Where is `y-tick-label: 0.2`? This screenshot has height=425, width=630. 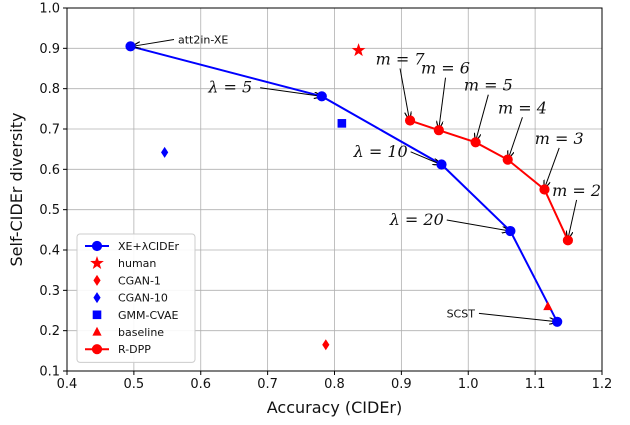
y-tick-label: 0.2 is located at coordinates (49, 331).